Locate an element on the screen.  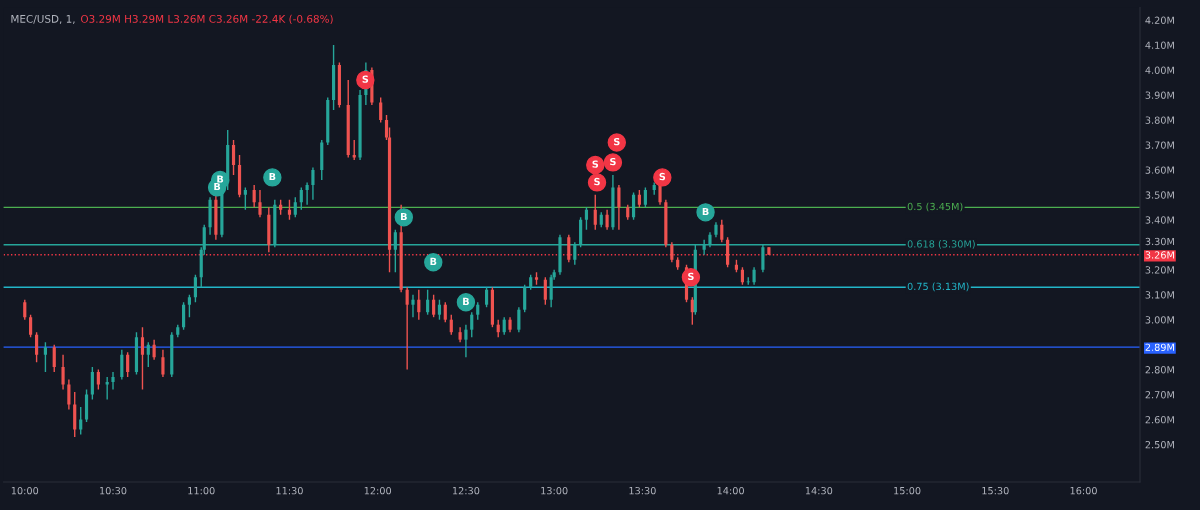
ref-line-label: 0.75 (3.13M) is located at coordinates (938, 287).